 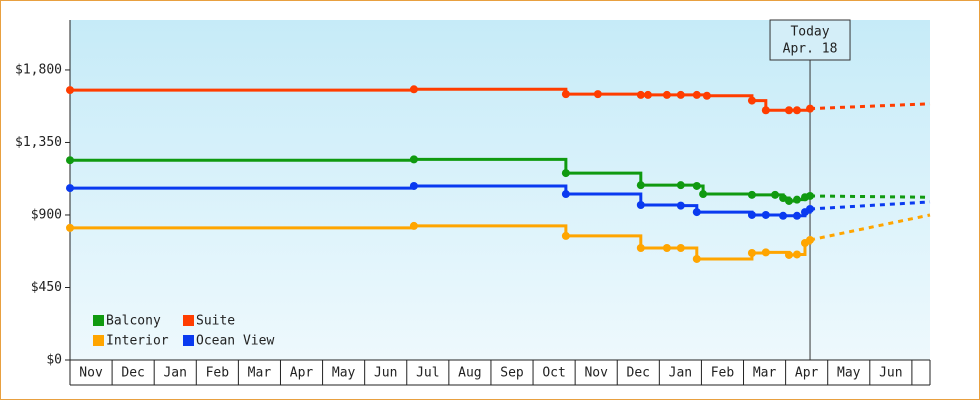 What do you see at coordinates (235, 341) in the screenshot?
I see `legend-label: Ocean View` at bounding box center [235, 341].